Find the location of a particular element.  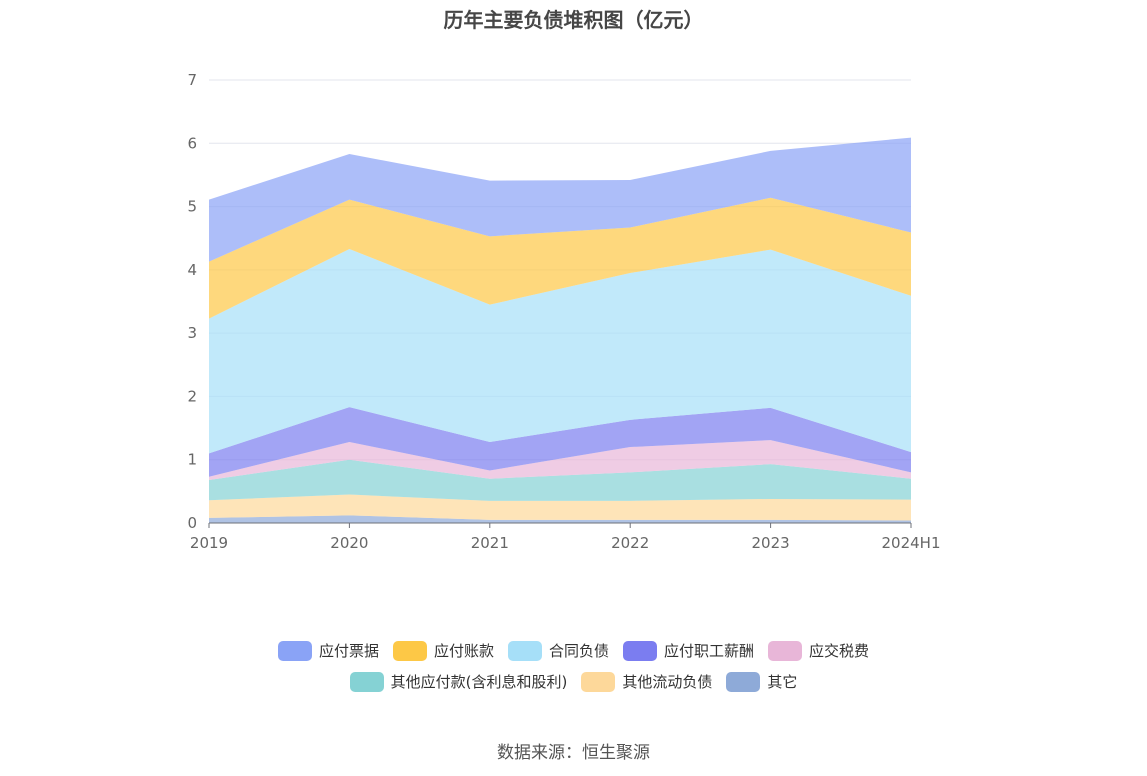

legend-label: 其他流动负债 is located at coordinates (667, 682).